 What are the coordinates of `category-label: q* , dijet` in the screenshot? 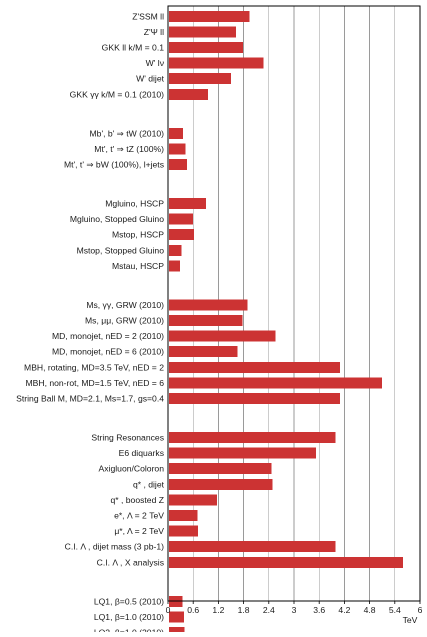 It's located at (149, 484).